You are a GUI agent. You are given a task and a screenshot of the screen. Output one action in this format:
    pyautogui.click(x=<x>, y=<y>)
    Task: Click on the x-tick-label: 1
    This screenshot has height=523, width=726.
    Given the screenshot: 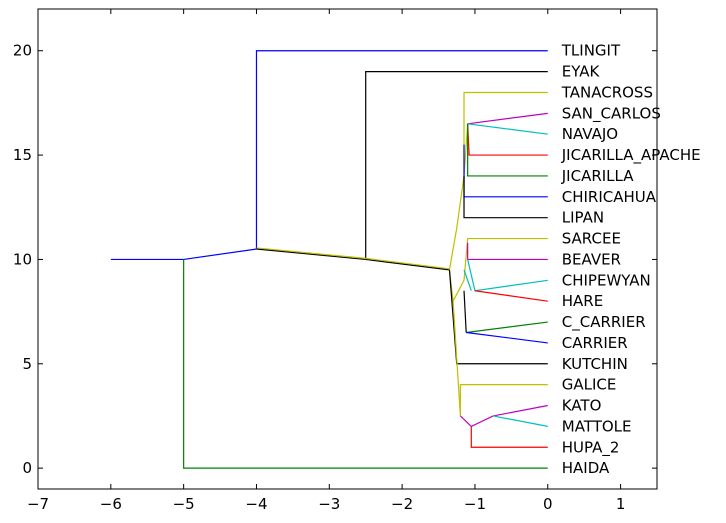 What is the action you would take?
    pyautogui.click(x=621, y=504)
    